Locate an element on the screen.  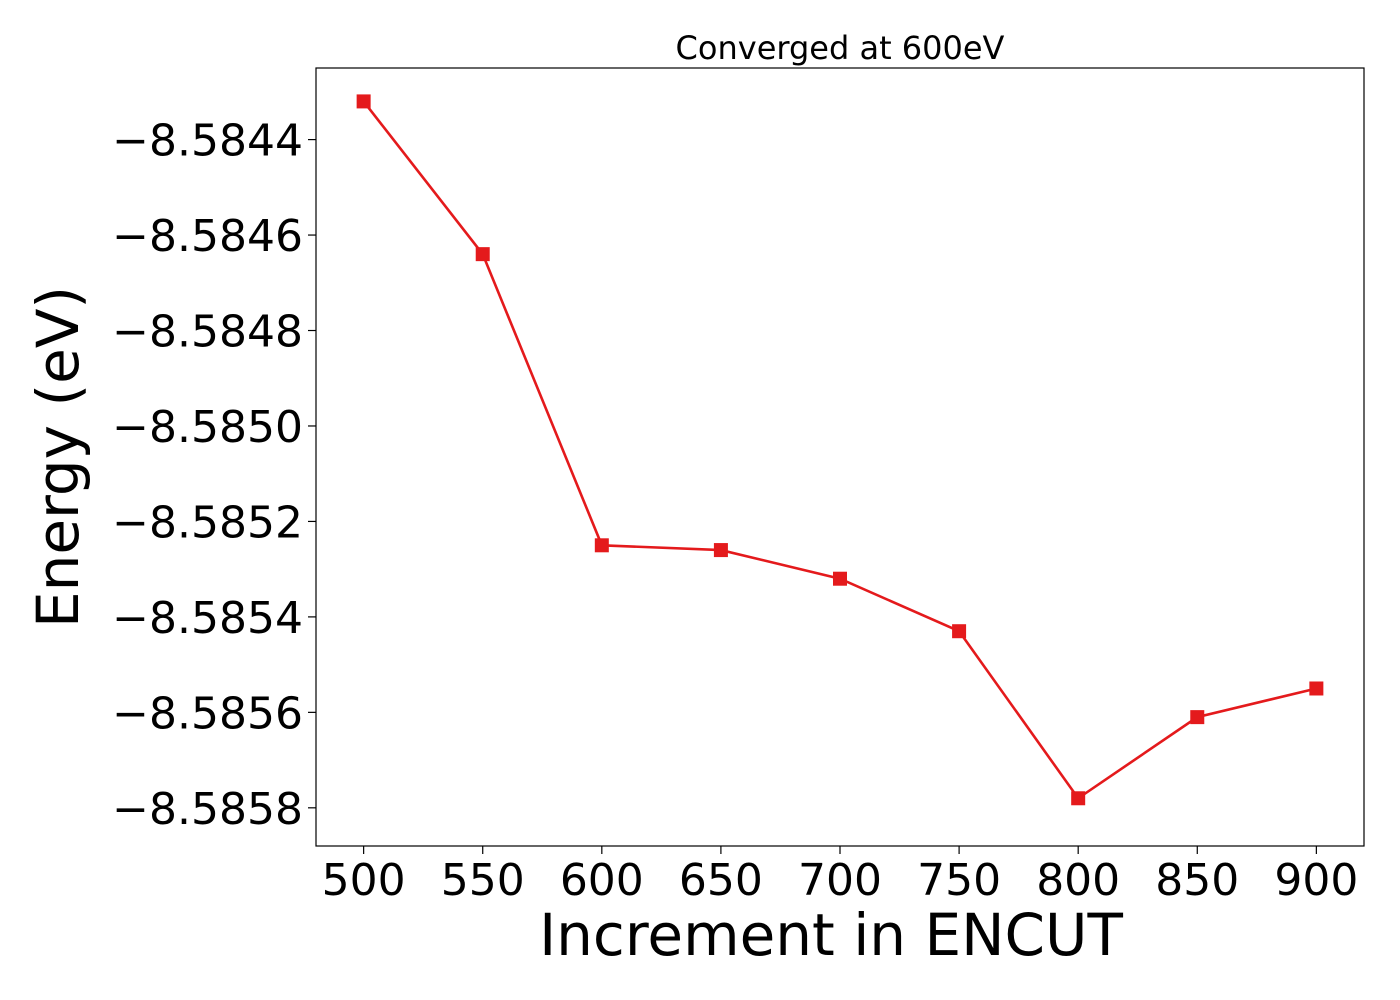
x-tick-label: 700 is located at coordinates (840, 880).